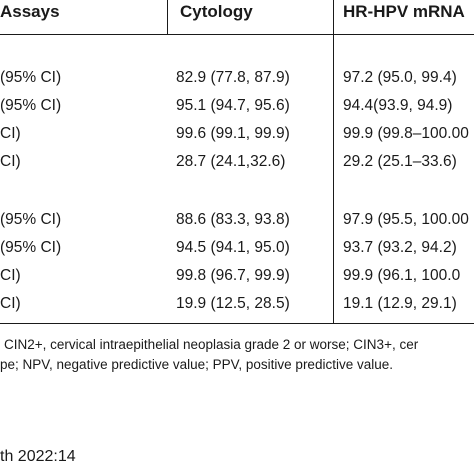  I want to click on header-assays: Assays, so click(30, 11).